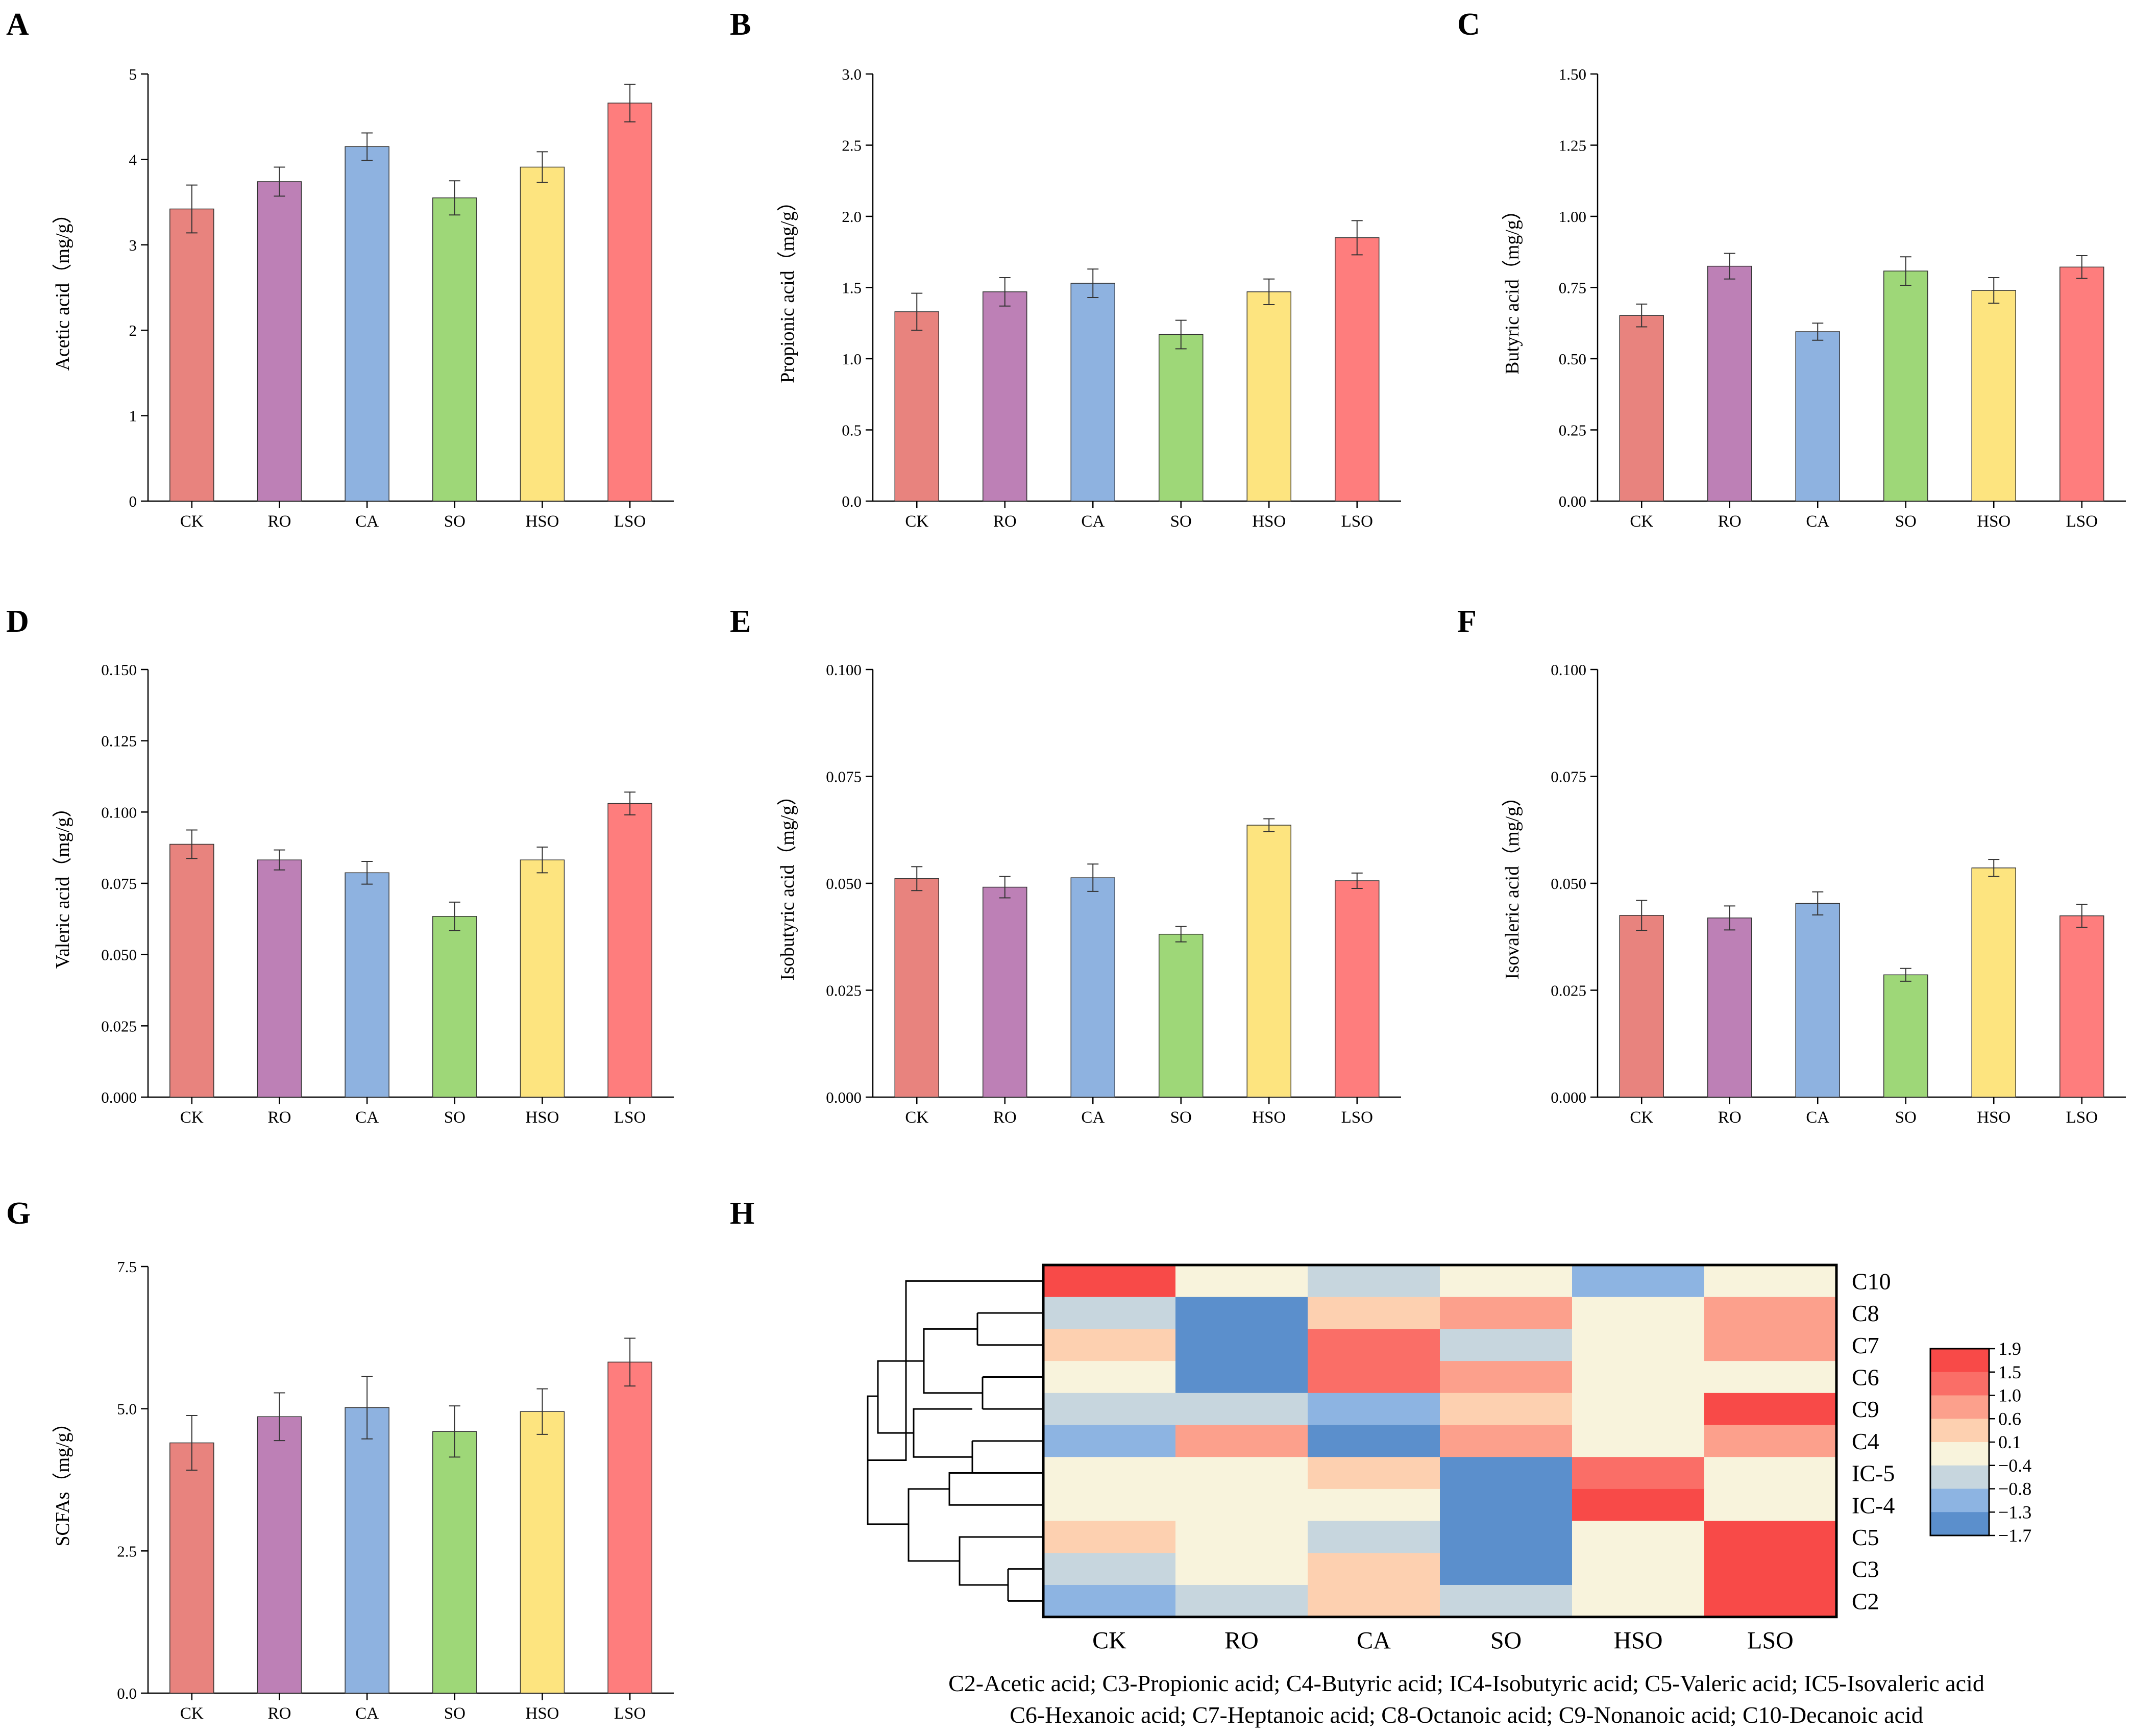 The height and width of the screenshot is (1736, 2133). I want to click on heatmap-row-label: C4, so click(1865, 1441).